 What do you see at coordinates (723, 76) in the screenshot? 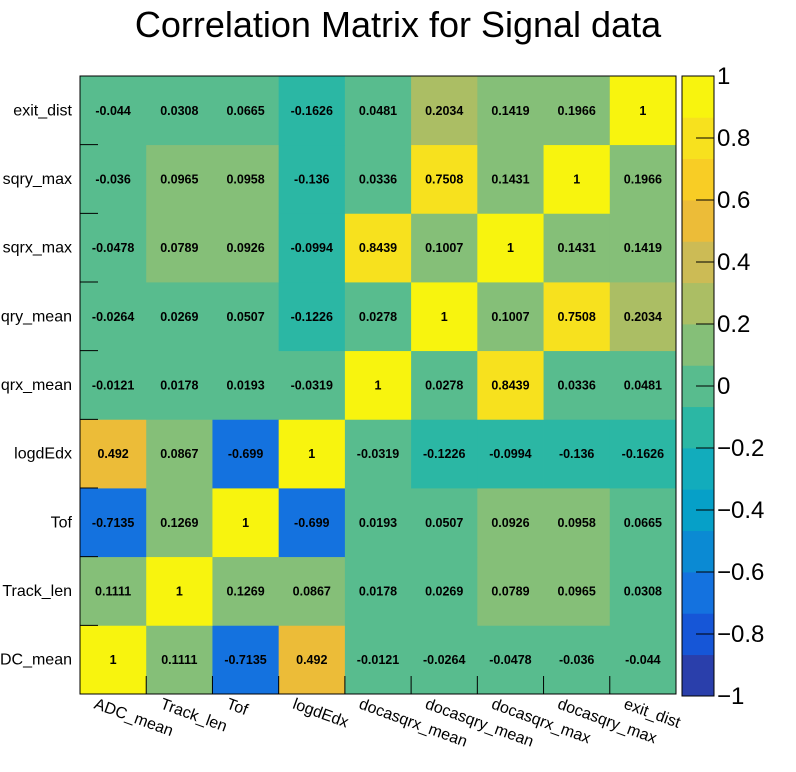
I see `colorbar-tick-label: 1` at bounding box center [723, 76].